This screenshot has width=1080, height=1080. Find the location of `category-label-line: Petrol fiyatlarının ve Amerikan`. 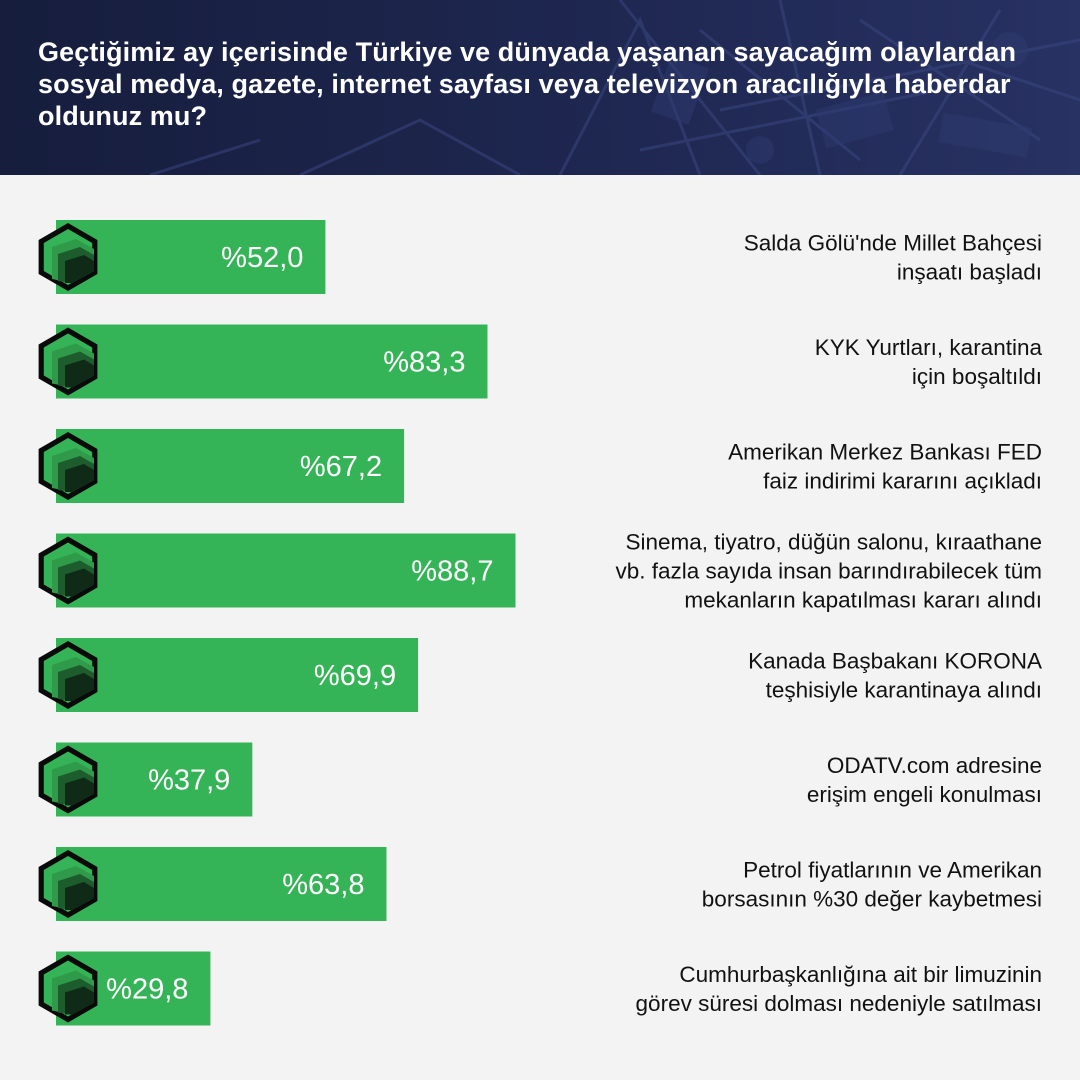

category-label-line: Petrol fiyatlarının ve Amerikan is located at coordinates (892, 870).